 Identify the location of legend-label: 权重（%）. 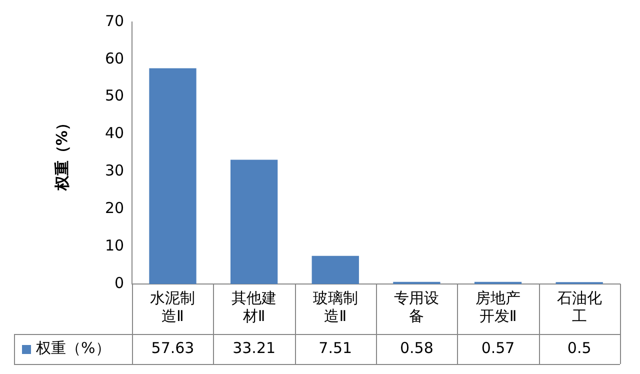
(72, 347).